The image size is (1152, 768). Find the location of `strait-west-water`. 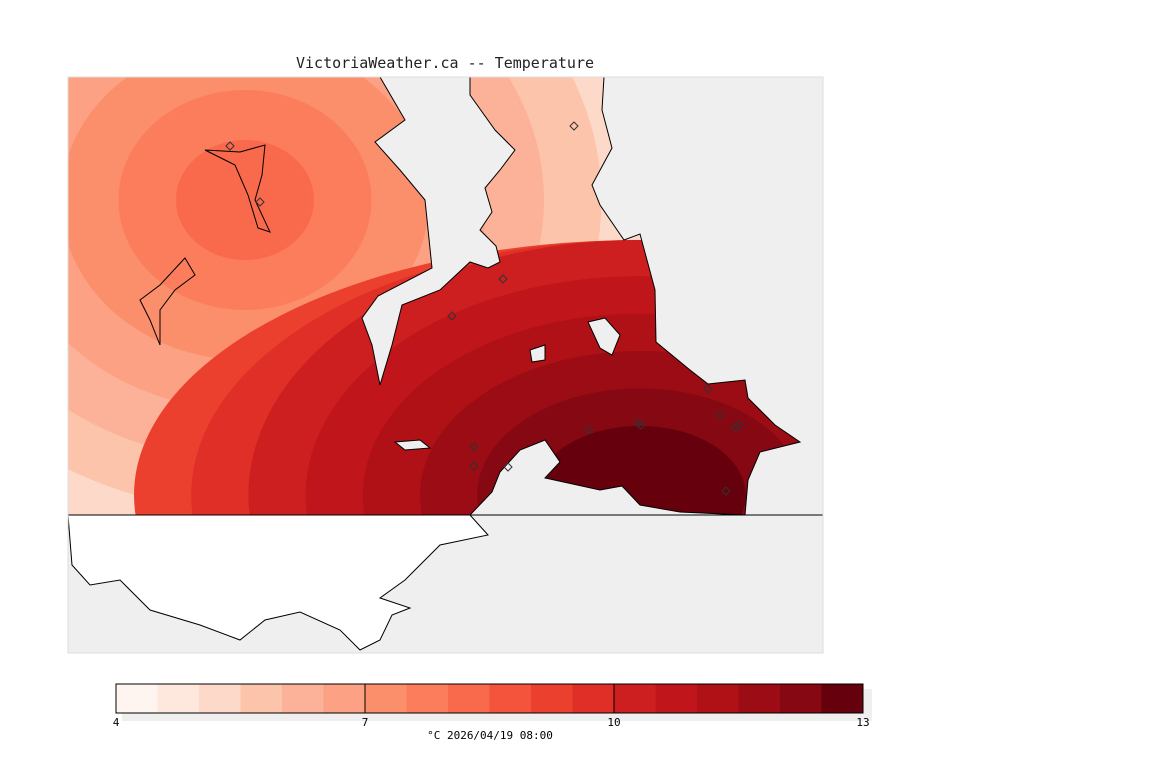

strait-west-water is located at coordinates (438, 231).